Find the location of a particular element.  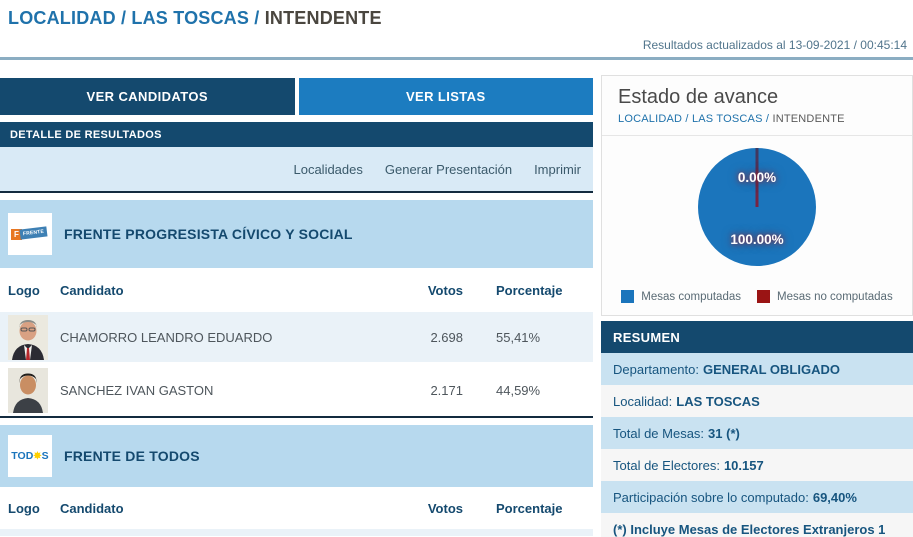

candidate-name: CHAMORRO LEANDRO EDUARDO is located at coordinates (166, 337).